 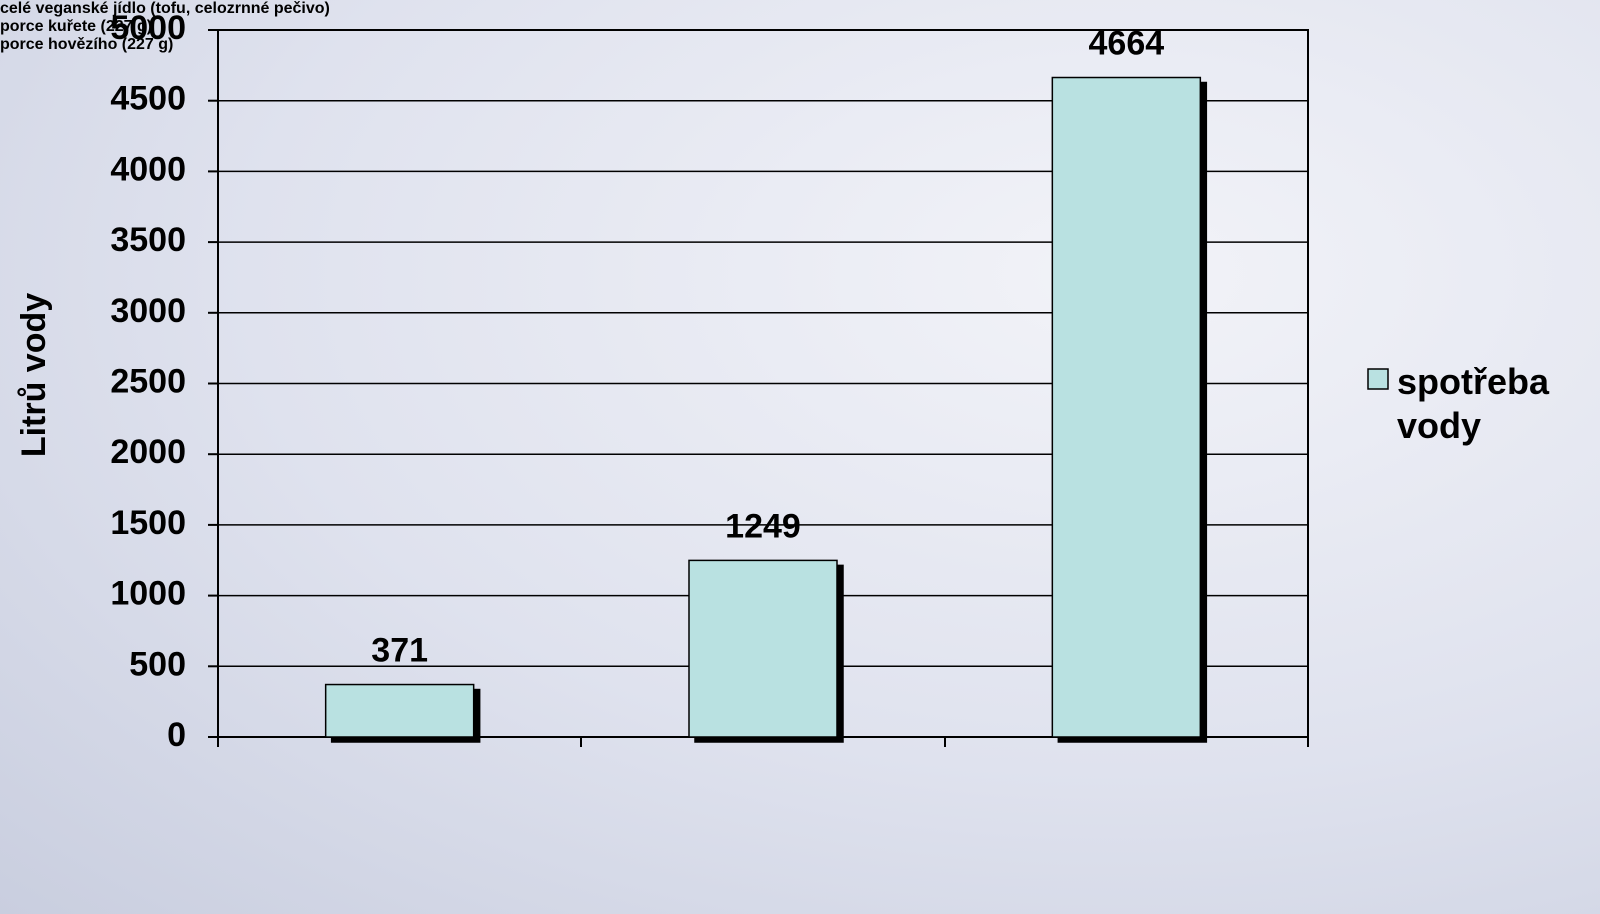 What do you see at coordinates (1378, 379) in the screenshot?
I see `legend-swatch` at bounding box center [1378, 379].